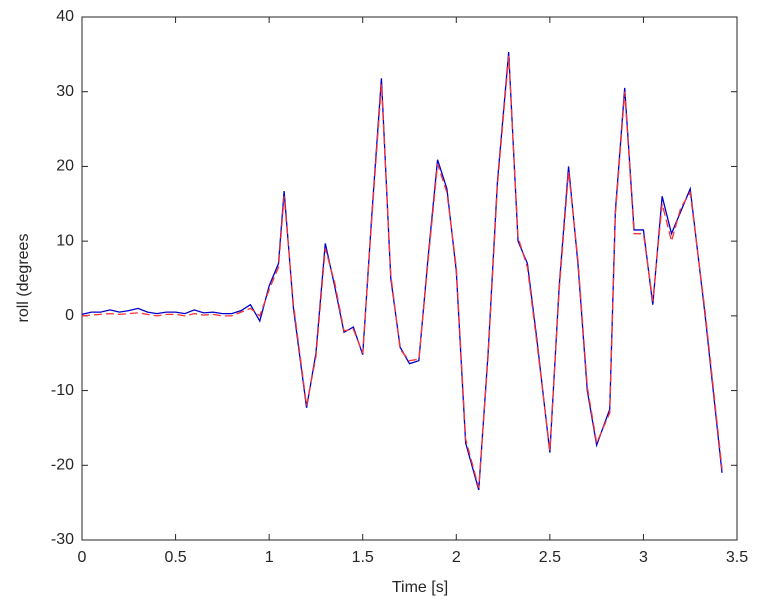  Describe the element at coordinates (65, 16) in the screenshot. I see `y-tick-label: 40` at that location.